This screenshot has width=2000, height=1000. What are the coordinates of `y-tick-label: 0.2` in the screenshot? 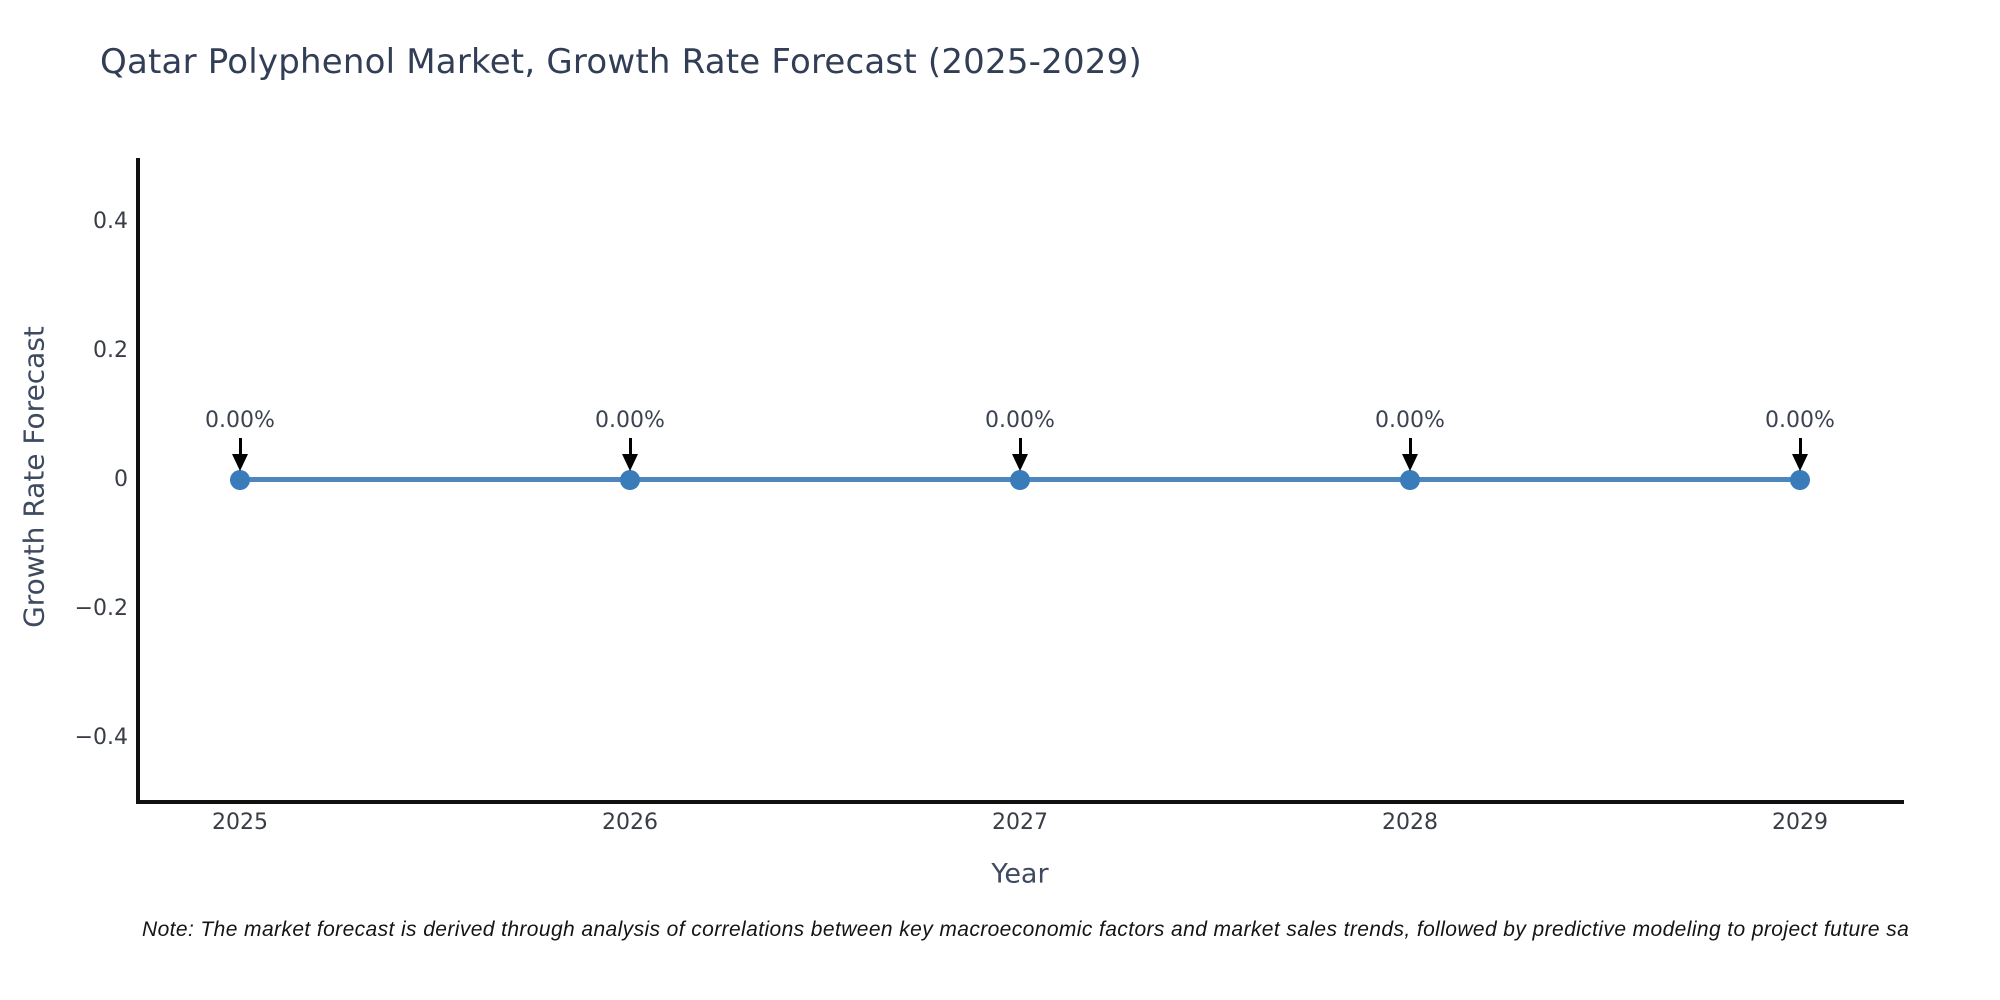 It's located at (110, 350).